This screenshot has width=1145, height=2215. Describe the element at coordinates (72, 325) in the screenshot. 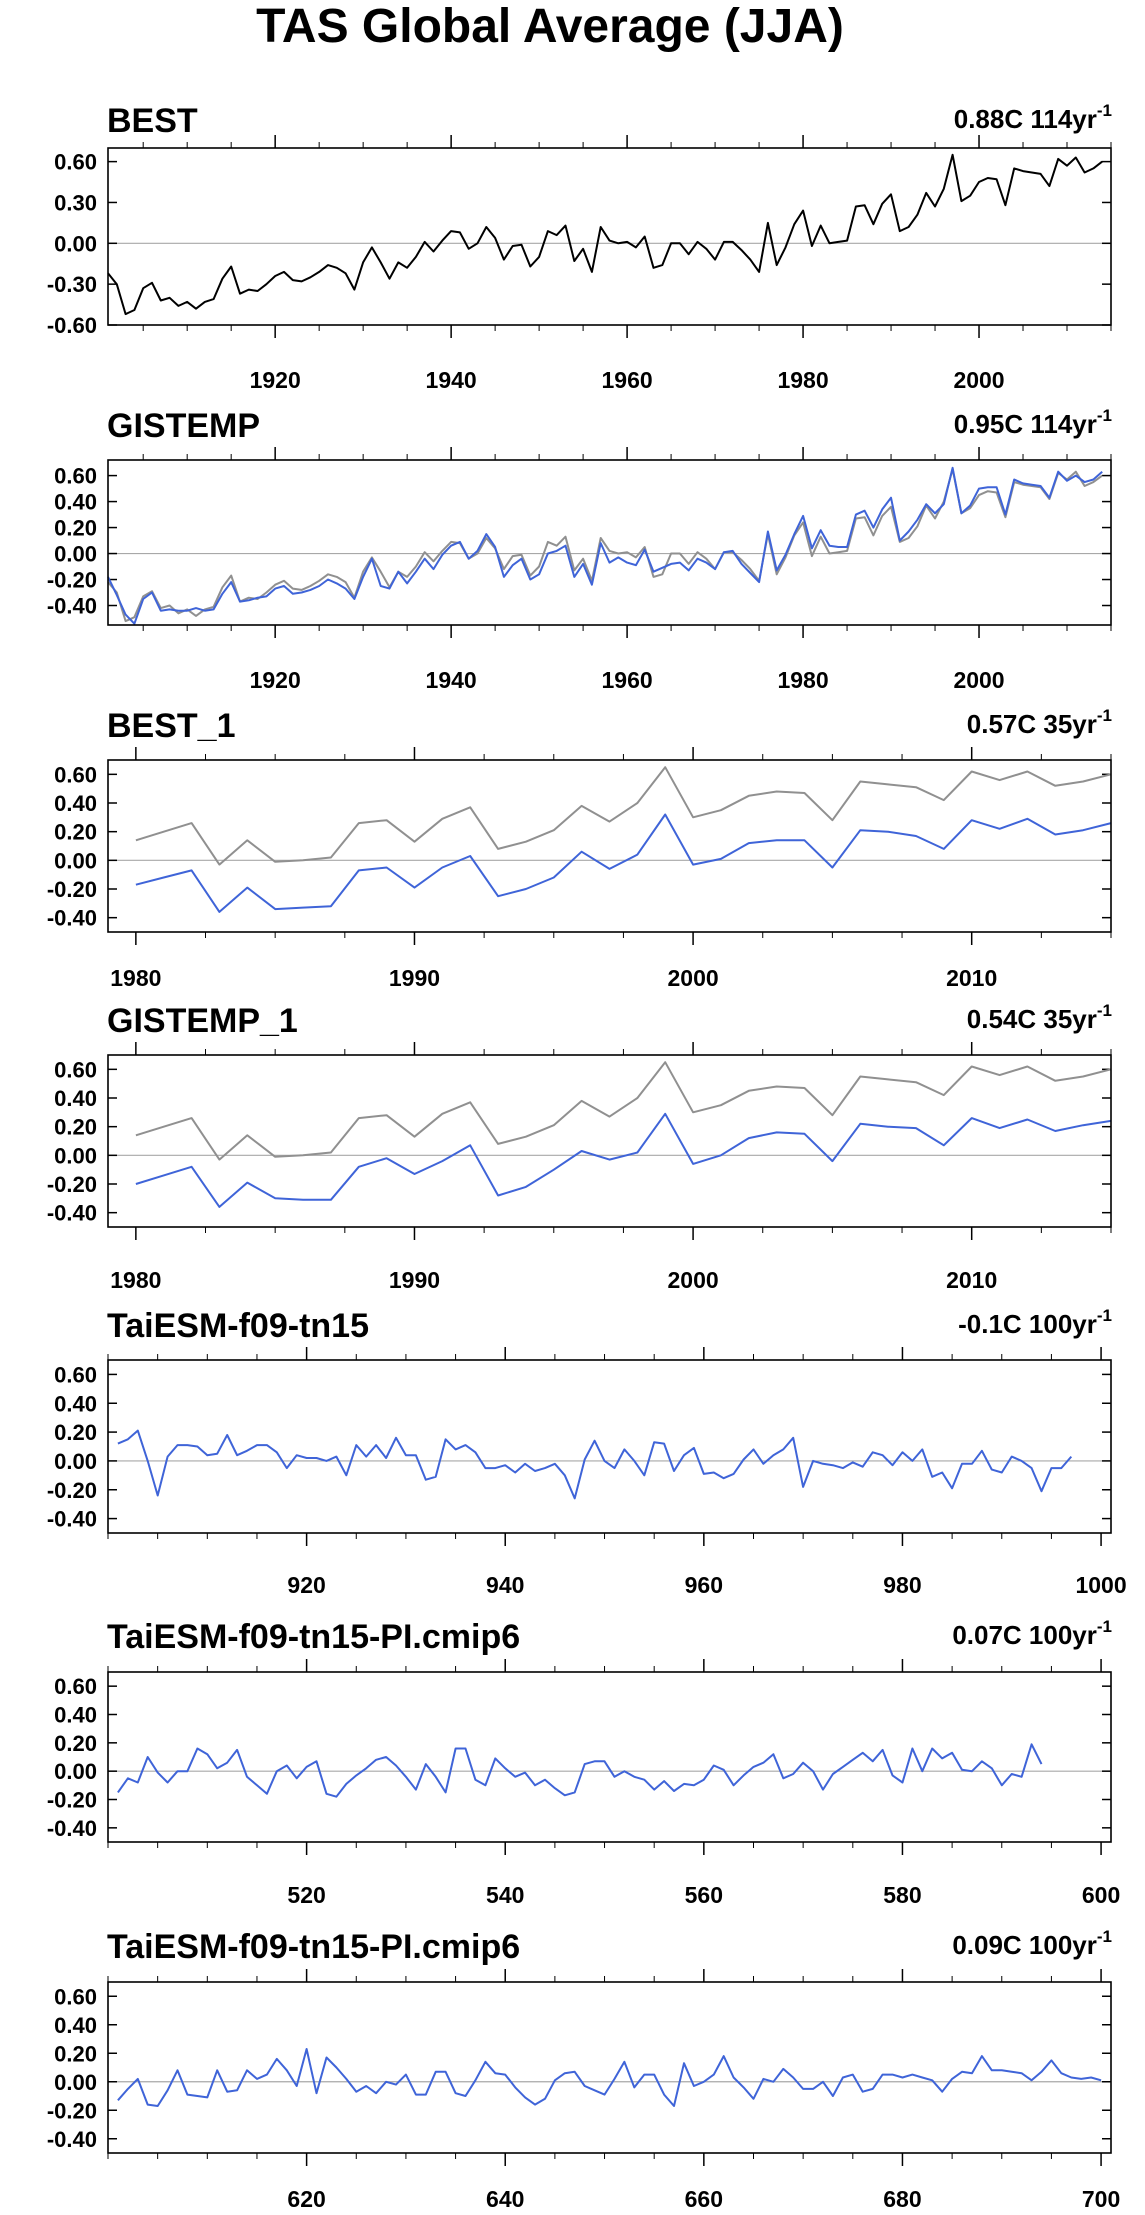

I see `y-tick-label: -0.60` at that location.